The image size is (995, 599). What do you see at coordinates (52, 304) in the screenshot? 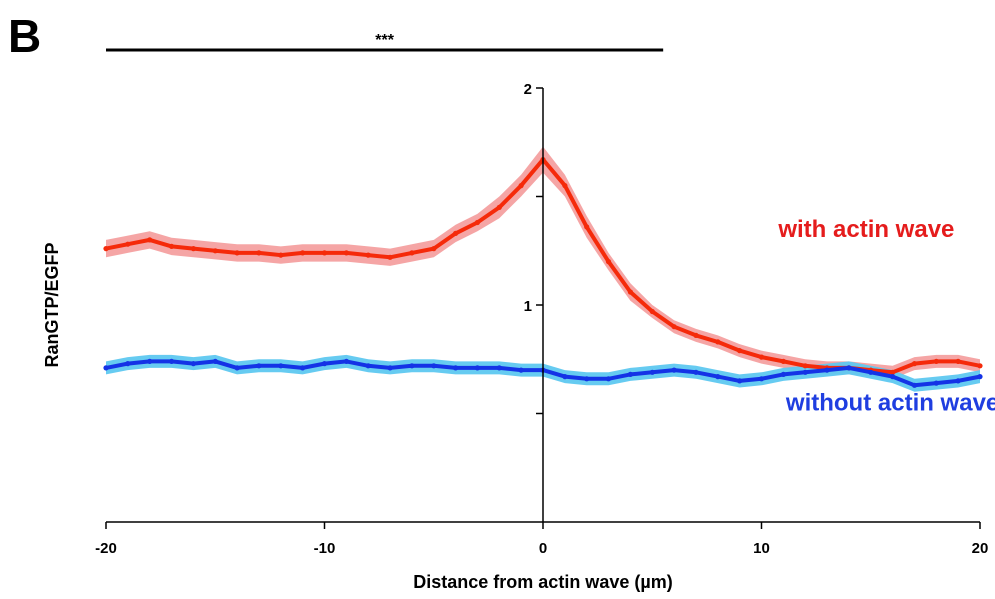
I see `y-axis-title: RanGTP/EGFP` at bounding box center [52, 304].